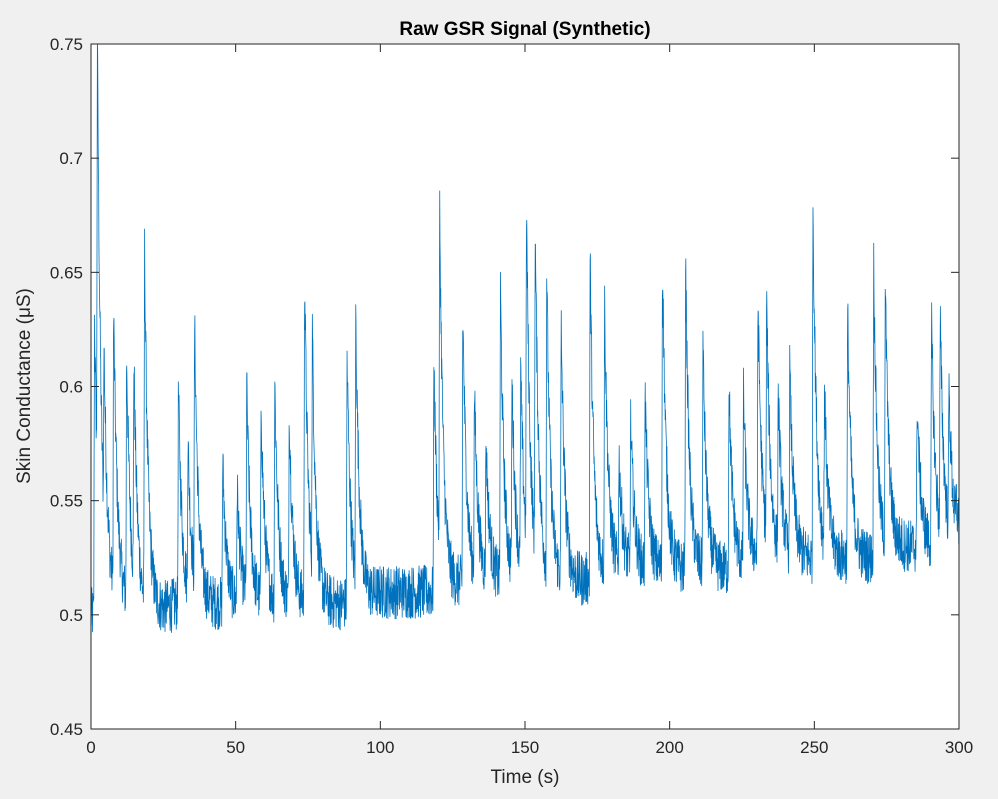 Image resolution: width=998 pixels, height=799 pixels. I want to click on x-tick-label: 0, so click(90, 747).